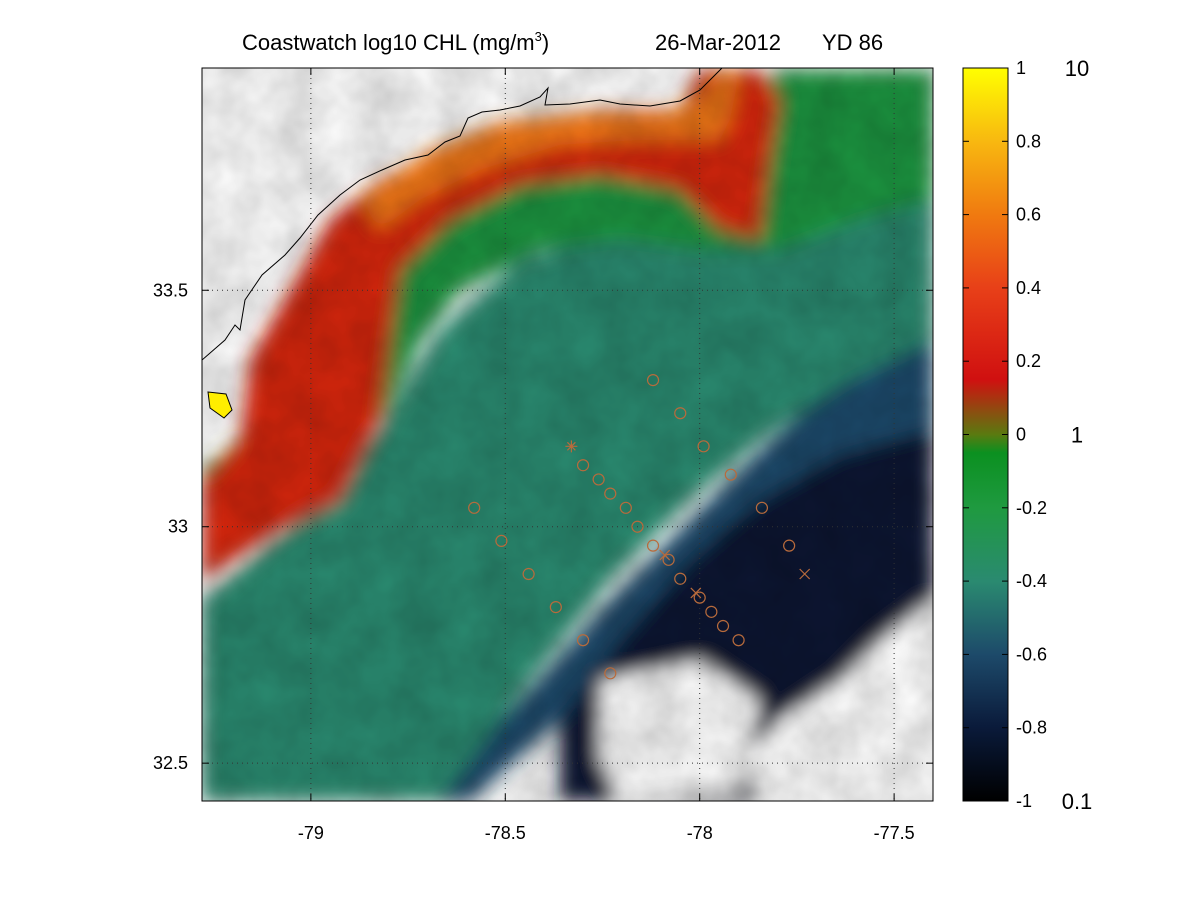 The height and width of the screenshot is (900, 1200). What do you see at coordinates (1031, 508) in the screenshot?
I see `colorbar-tick-label: -0.2` at bounding box center [1031, 508].